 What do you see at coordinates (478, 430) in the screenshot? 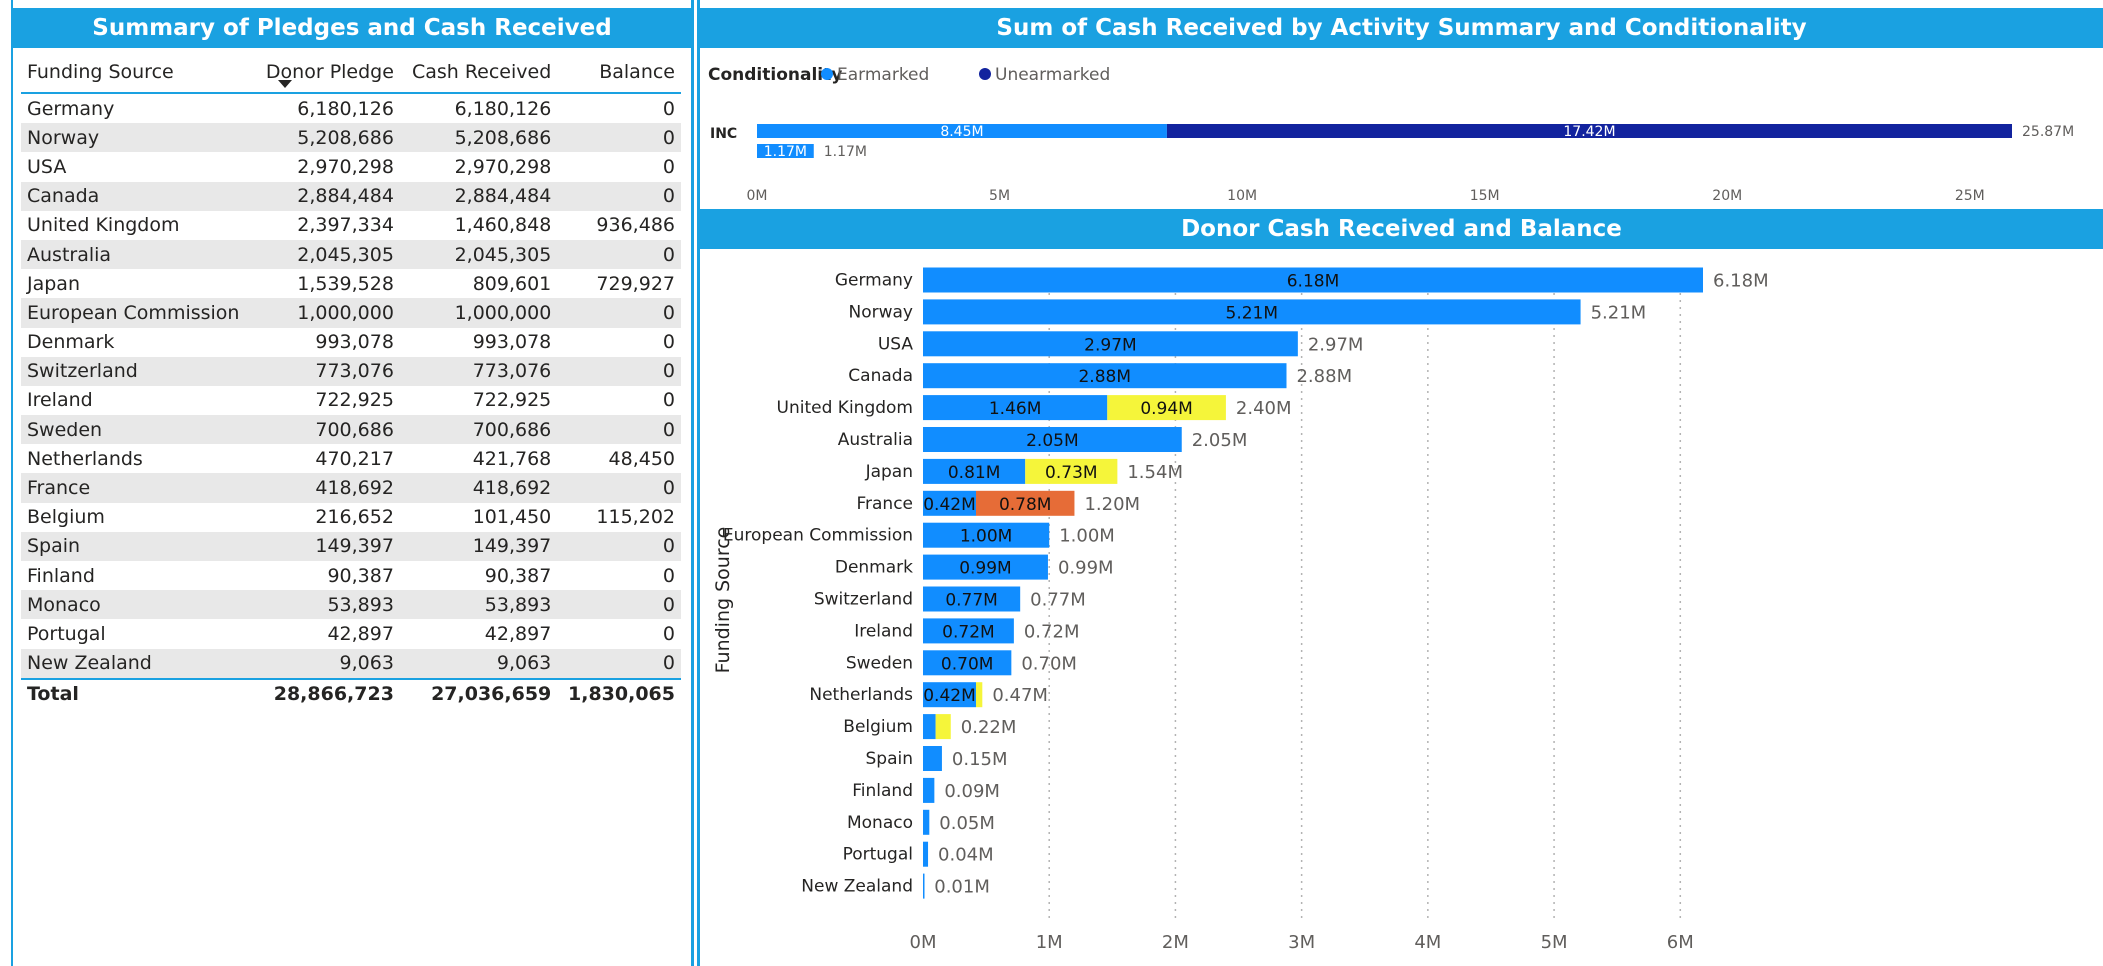
I see `cell-cash-received: 700,686` at bounding box center [478, 430].